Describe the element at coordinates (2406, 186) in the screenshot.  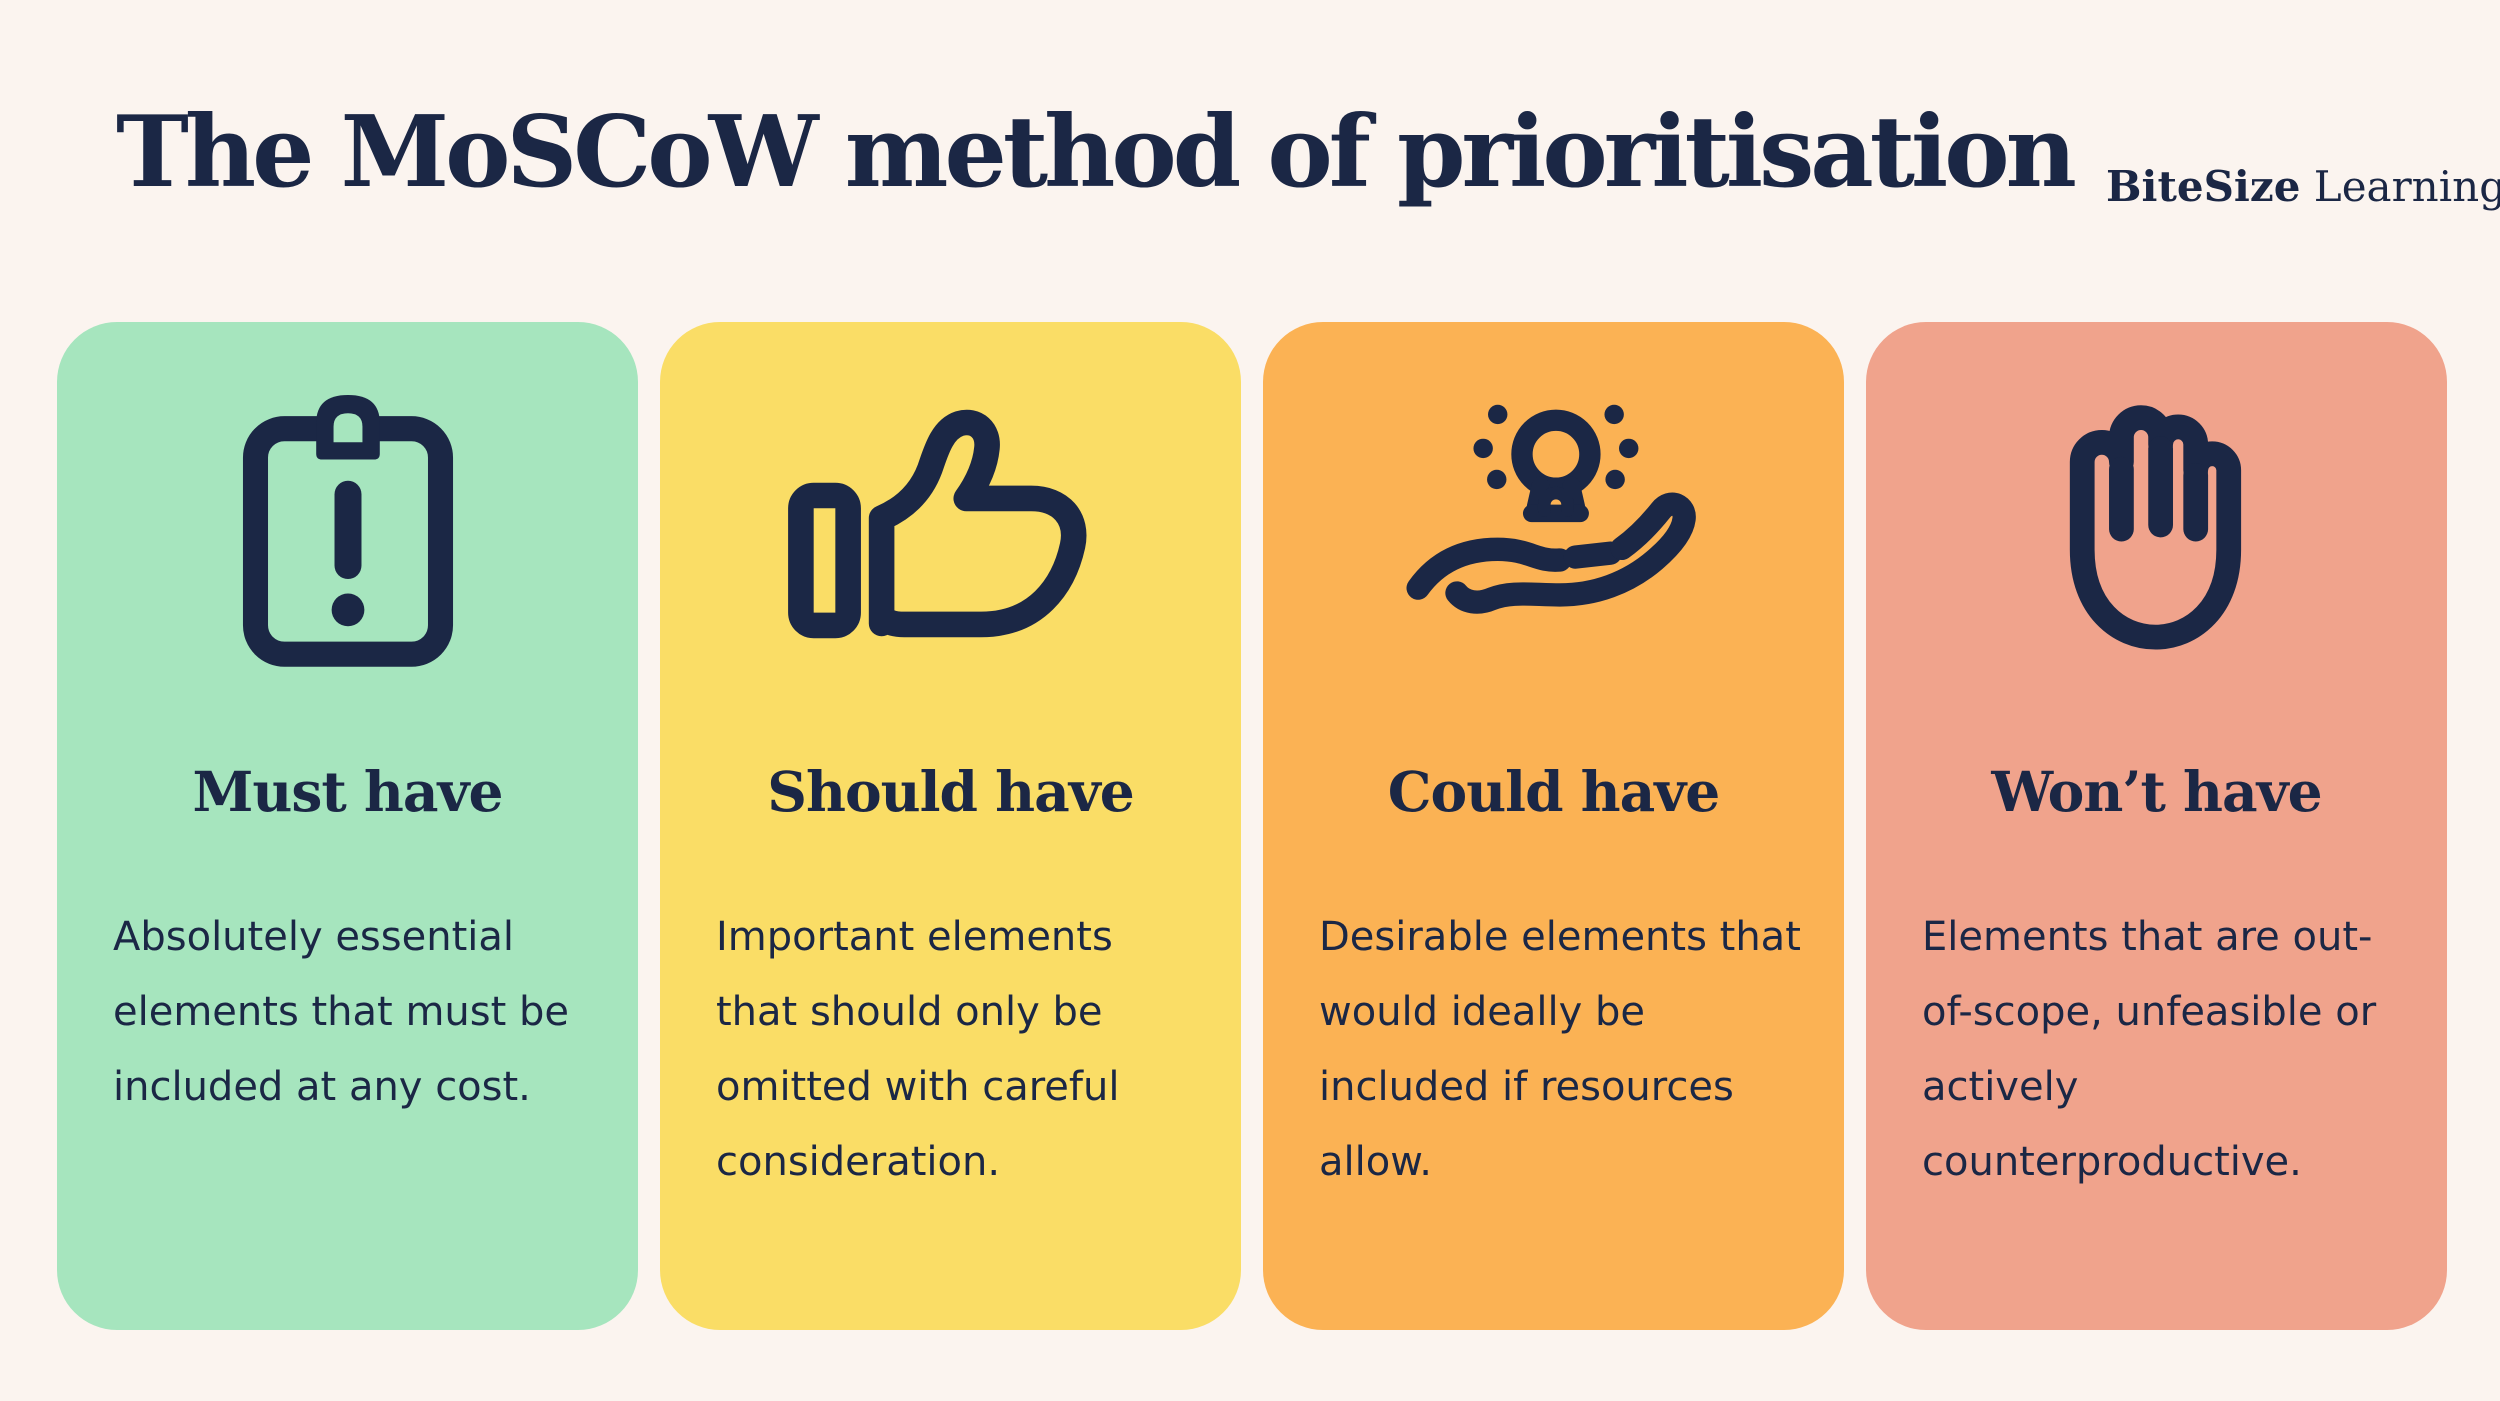
I see `brand-logo-regular: Learning` at that location.